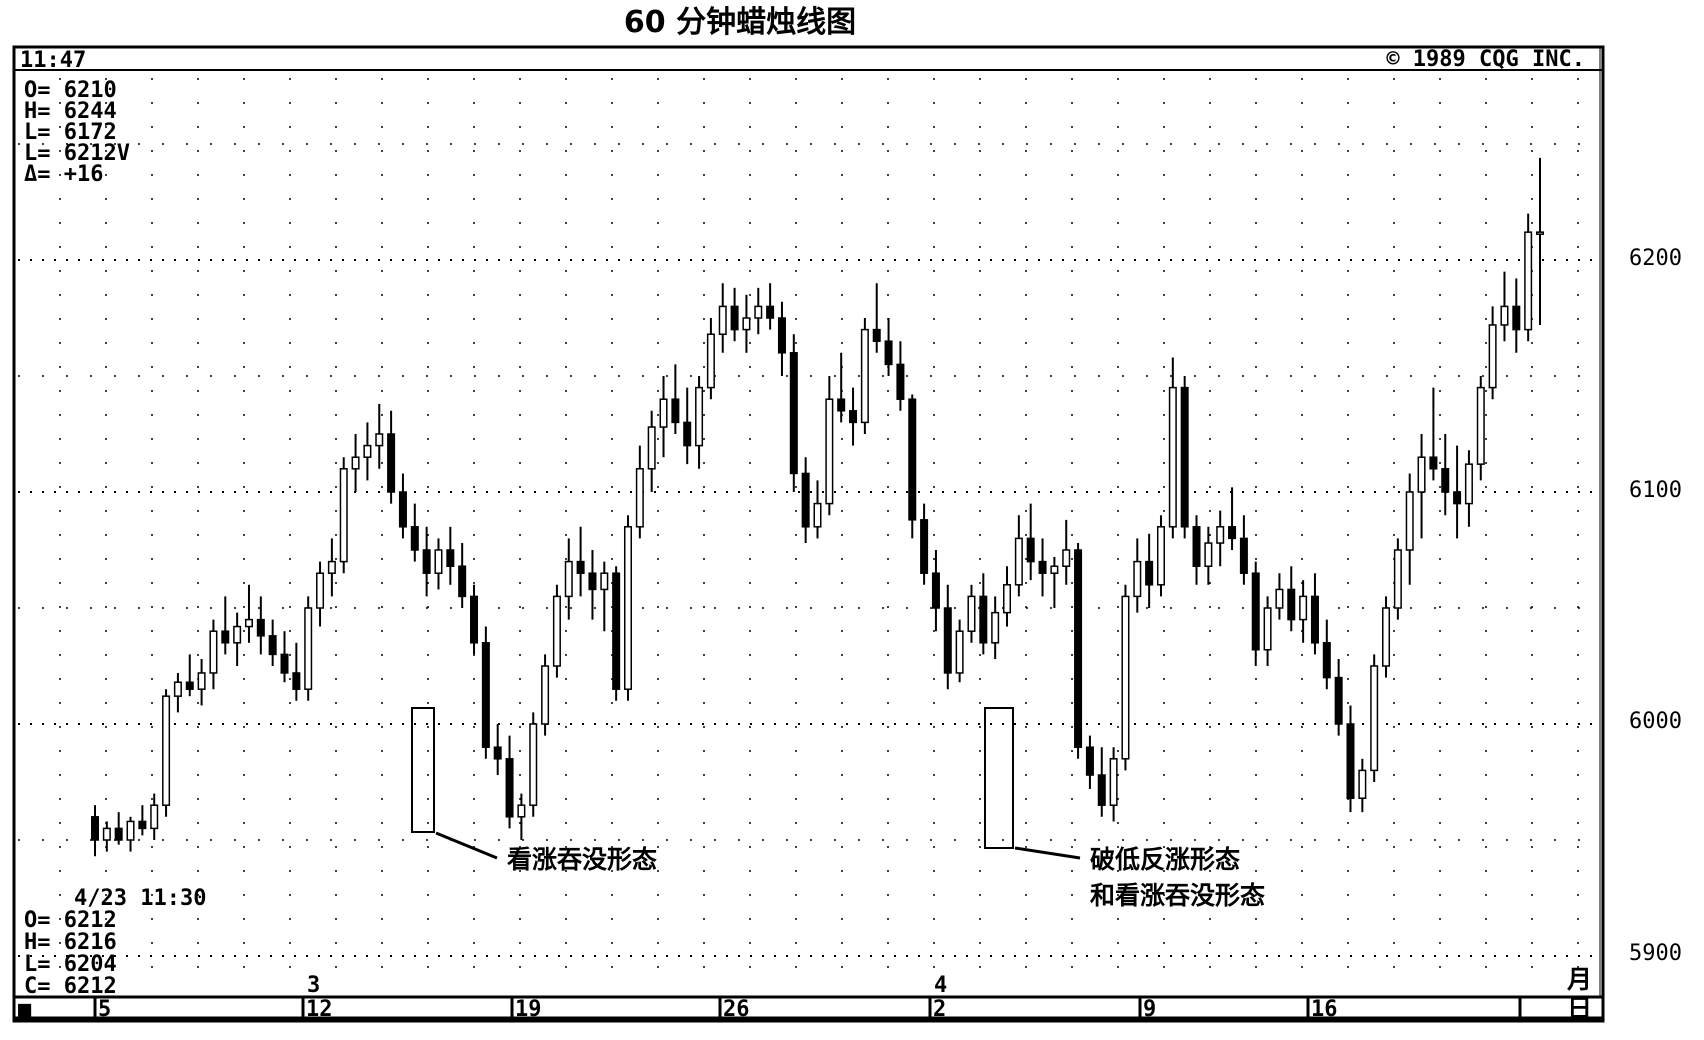 The image size is (1704, 1040). I want to click on annotation-label: 和看涨吞没形态, so click(1177, 895).